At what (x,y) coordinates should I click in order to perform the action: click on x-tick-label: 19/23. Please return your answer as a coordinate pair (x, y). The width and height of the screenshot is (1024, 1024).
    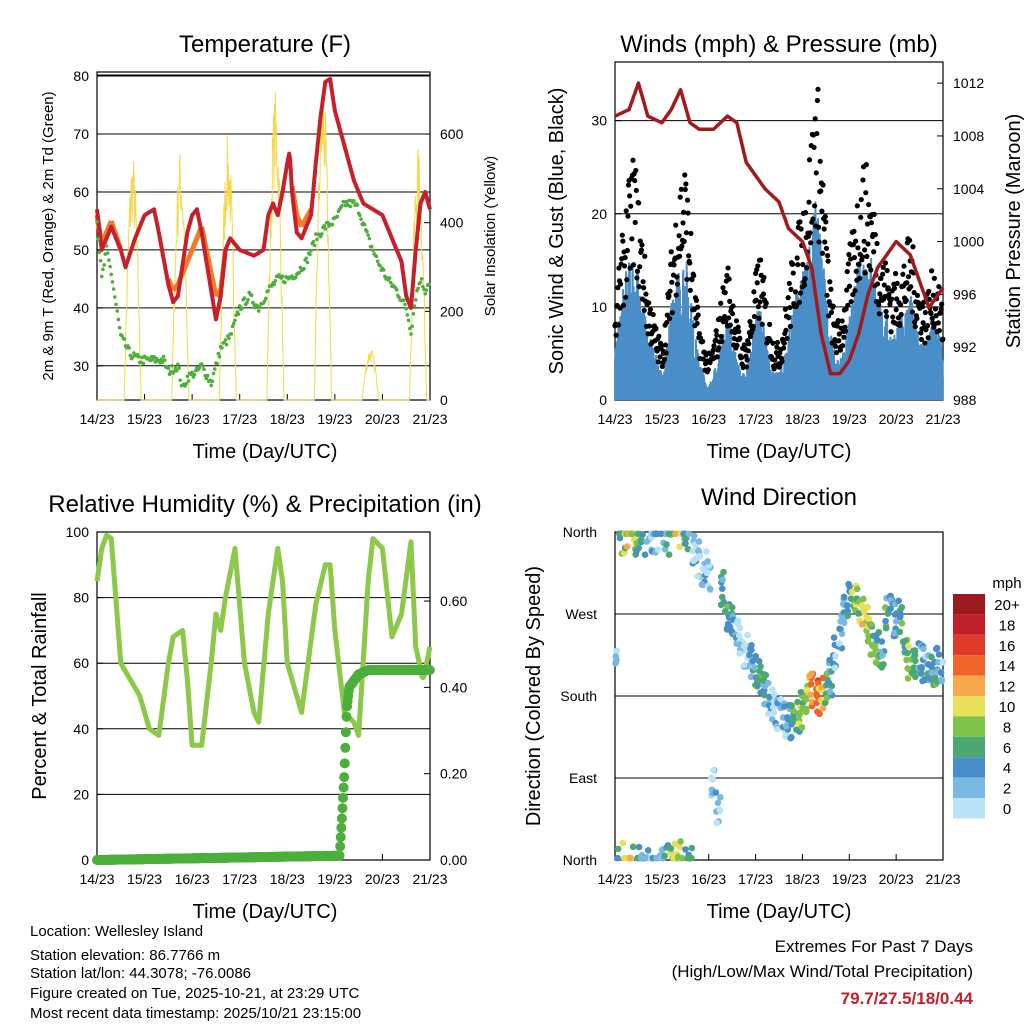
    Looking at the image, I should click on (334, 419).